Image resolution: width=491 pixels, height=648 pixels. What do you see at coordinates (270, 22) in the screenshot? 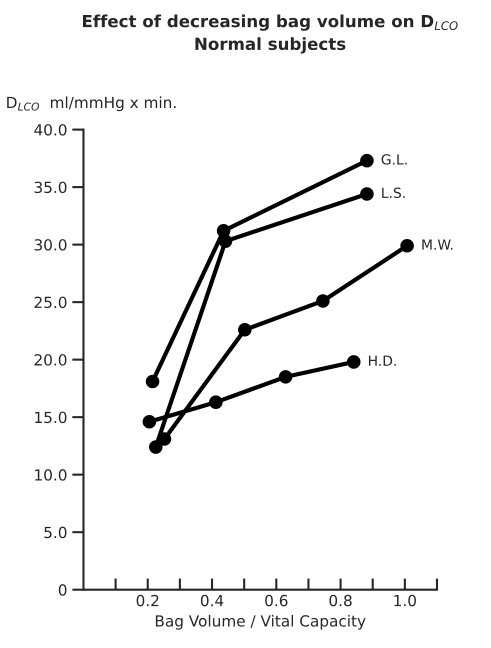
I see `chart-title: Effect of decreasing bag volume on D$_{LCO}$` at bounding box center [270, 22].